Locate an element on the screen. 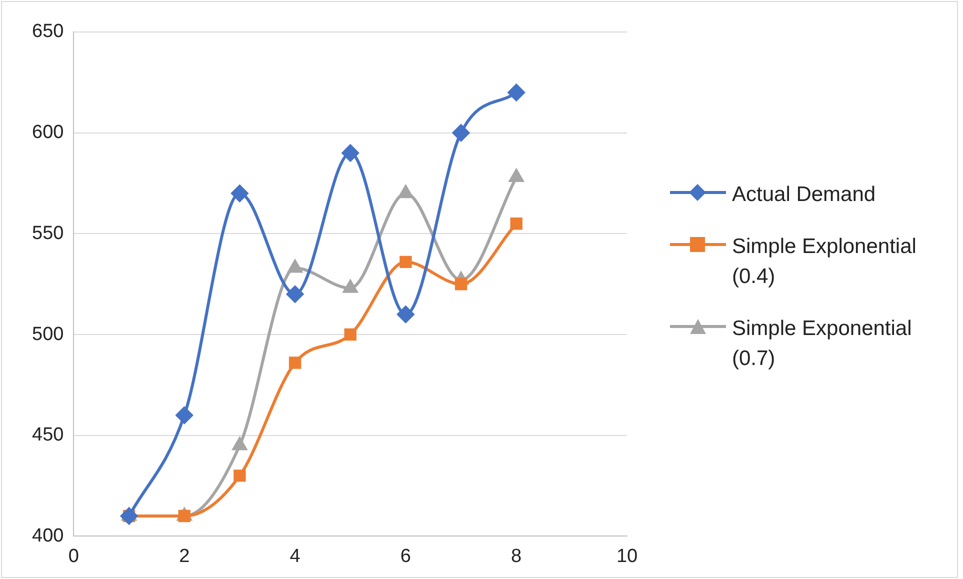 The image size is (963, 579). y-tick-label: 450 is located at coordinates (48, 435).